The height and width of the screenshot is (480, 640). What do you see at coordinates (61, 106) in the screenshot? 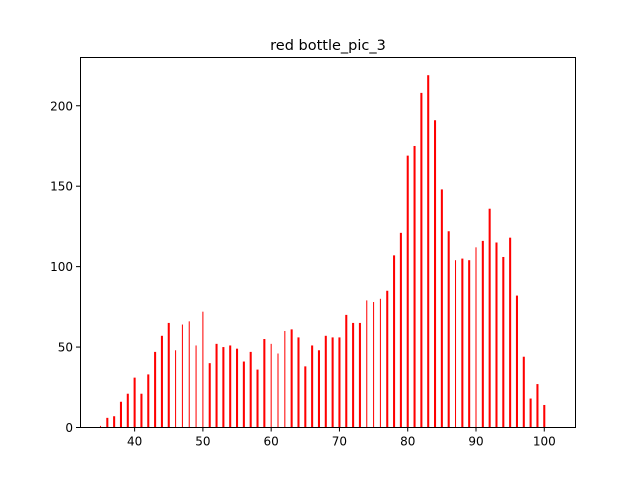
I see `y-tick-label: 200` at bounding box center [61, 106].